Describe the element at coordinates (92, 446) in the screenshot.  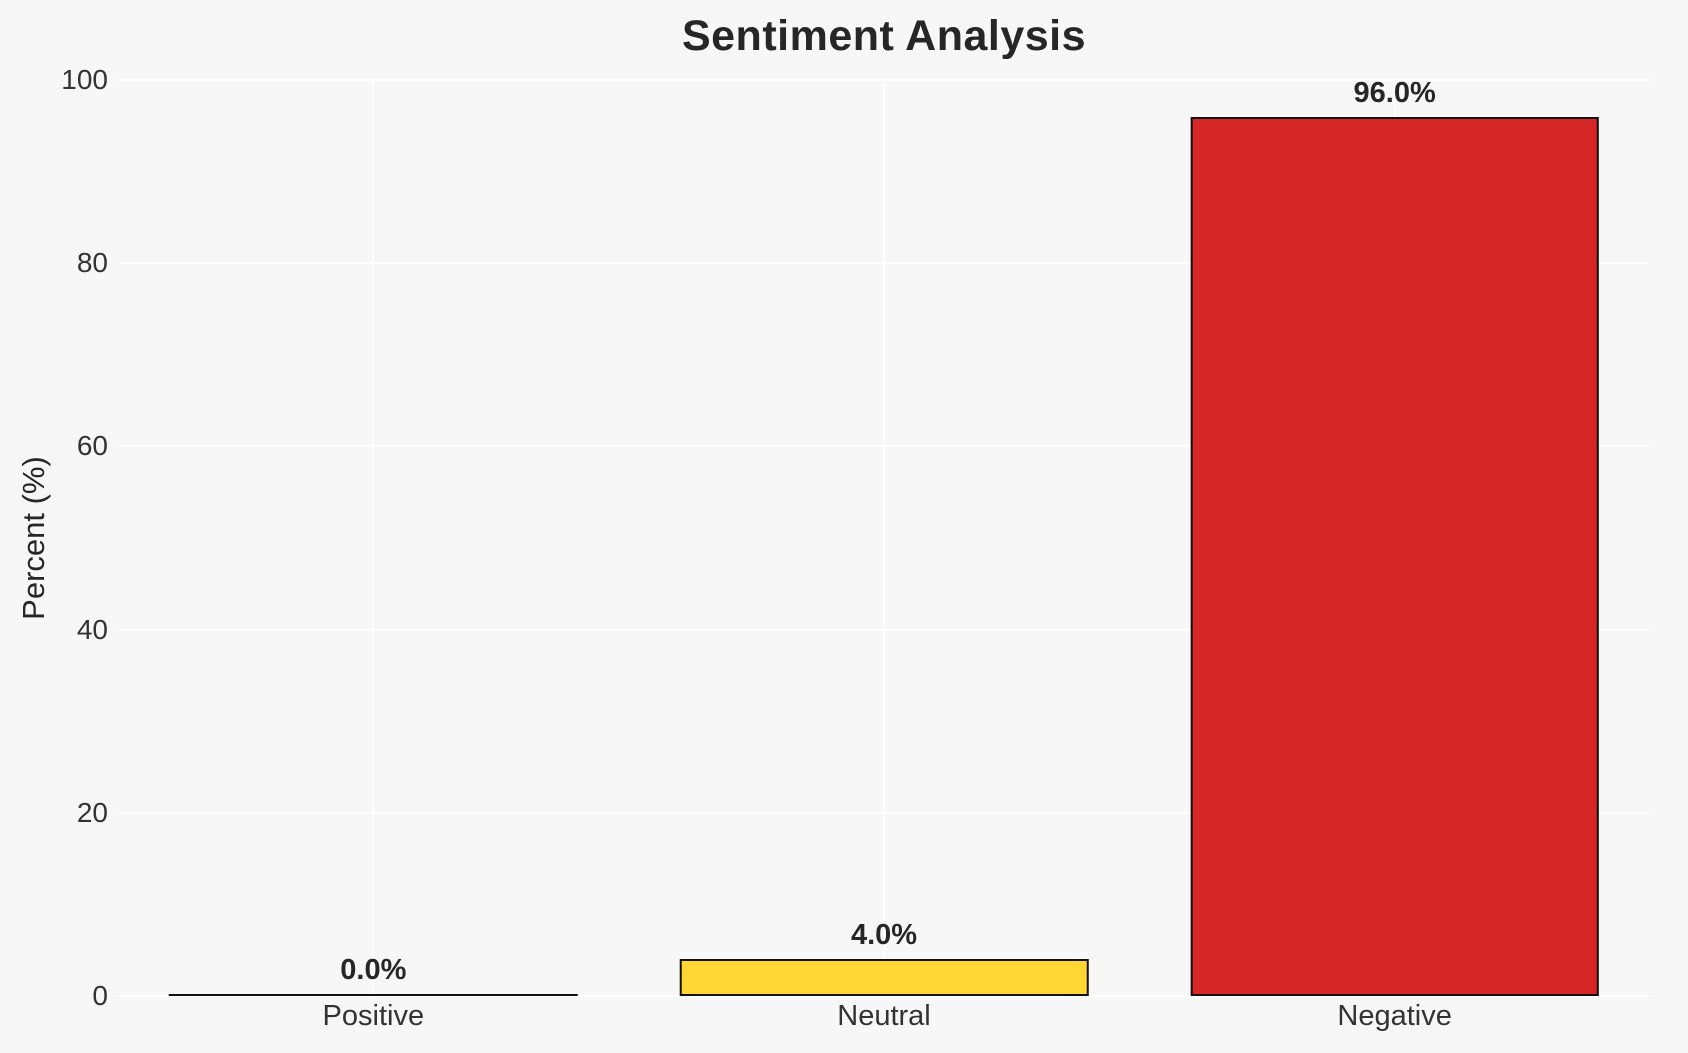
I see `y-tick-label-60: 60` at that location.